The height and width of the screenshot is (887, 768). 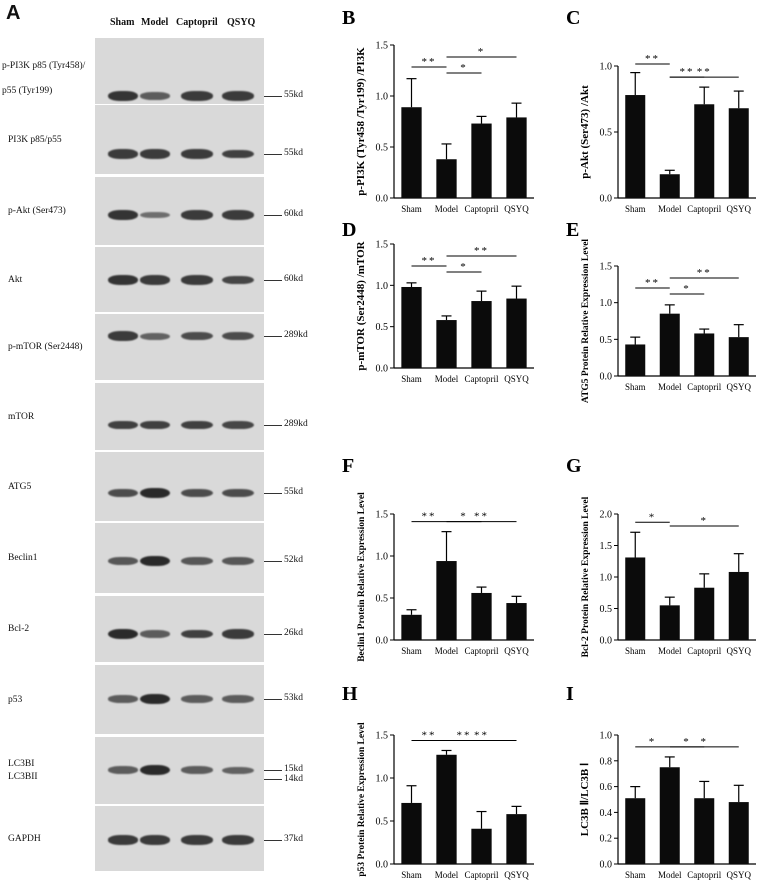 What do you see at coordinates (606, 761) in the screenshot?
I see `y-tick-label: 0.8` at bounding box center [606, 761].